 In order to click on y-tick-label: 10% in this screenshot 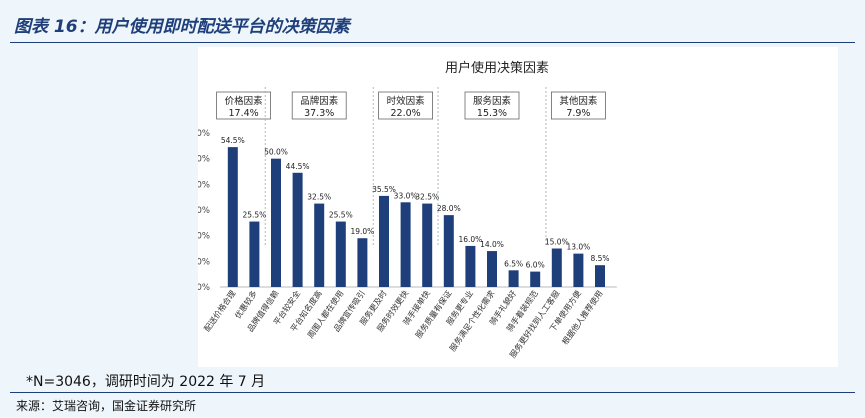, I will do `click(204, 262)`.